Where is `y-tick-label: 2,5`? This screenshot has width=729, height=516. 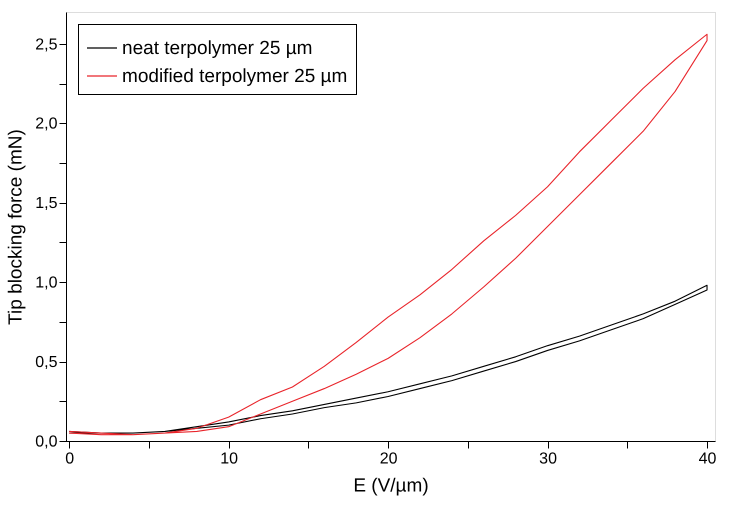
y-tick-label: 2,5 is located at coordinates (46, 45).